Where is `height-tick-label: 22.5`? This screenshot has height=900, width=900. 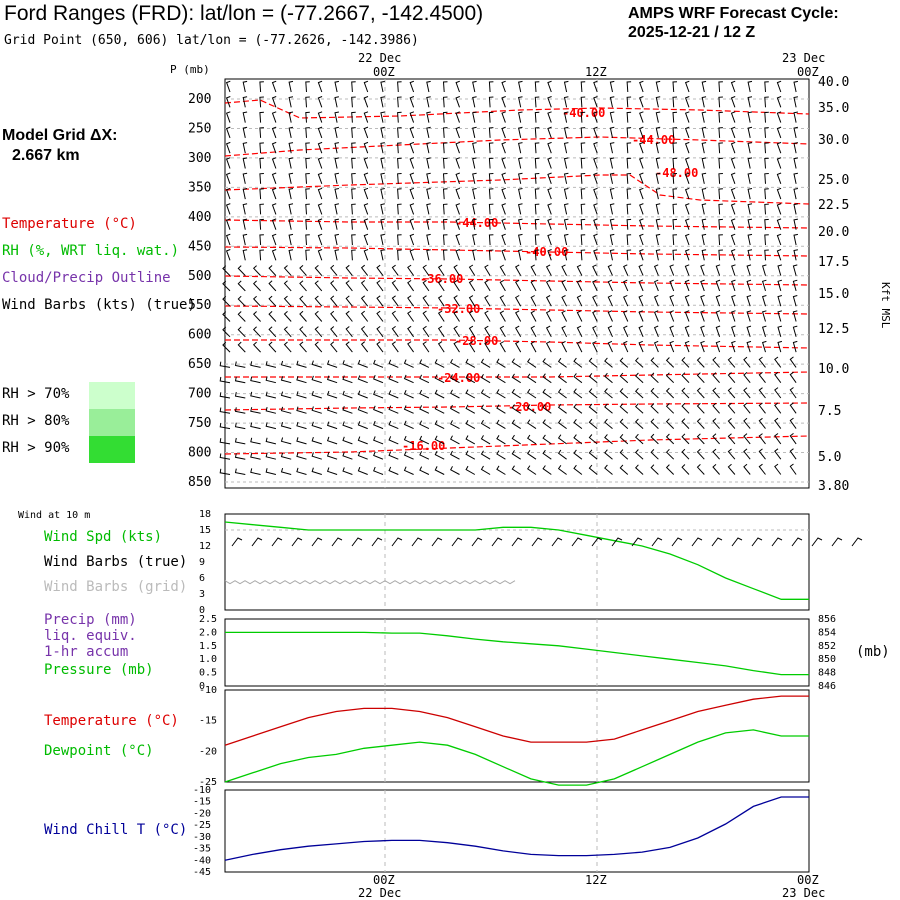 height-tick-label: 22.5 is located at coordinates (833, 205).